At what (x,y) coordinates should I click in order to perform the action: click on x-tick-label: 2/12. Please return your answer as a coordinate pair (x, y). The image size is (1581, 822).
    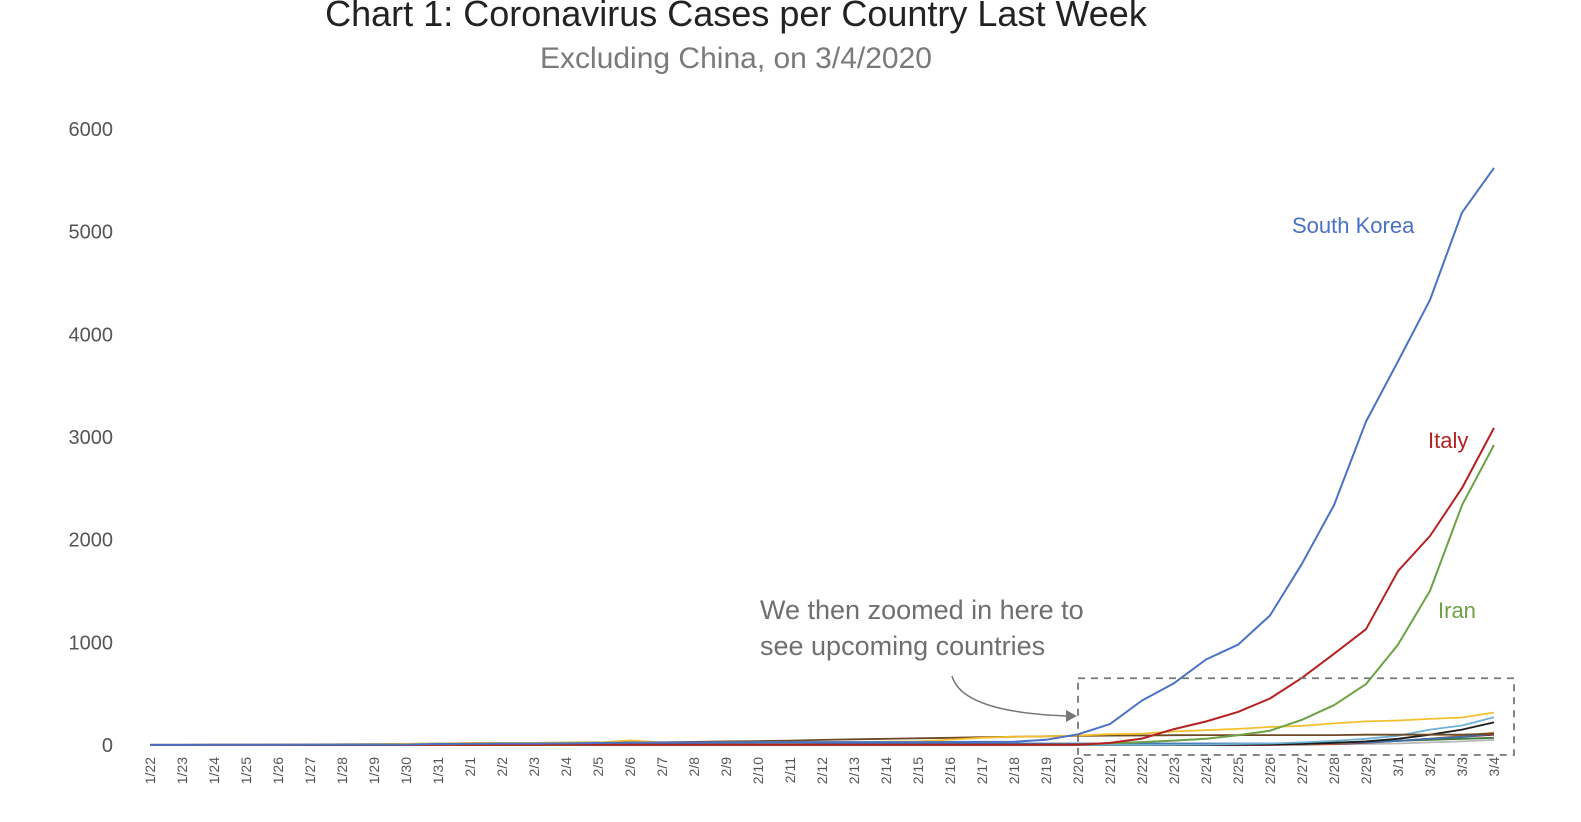
    Looking at the image, I should click on (822, 770).